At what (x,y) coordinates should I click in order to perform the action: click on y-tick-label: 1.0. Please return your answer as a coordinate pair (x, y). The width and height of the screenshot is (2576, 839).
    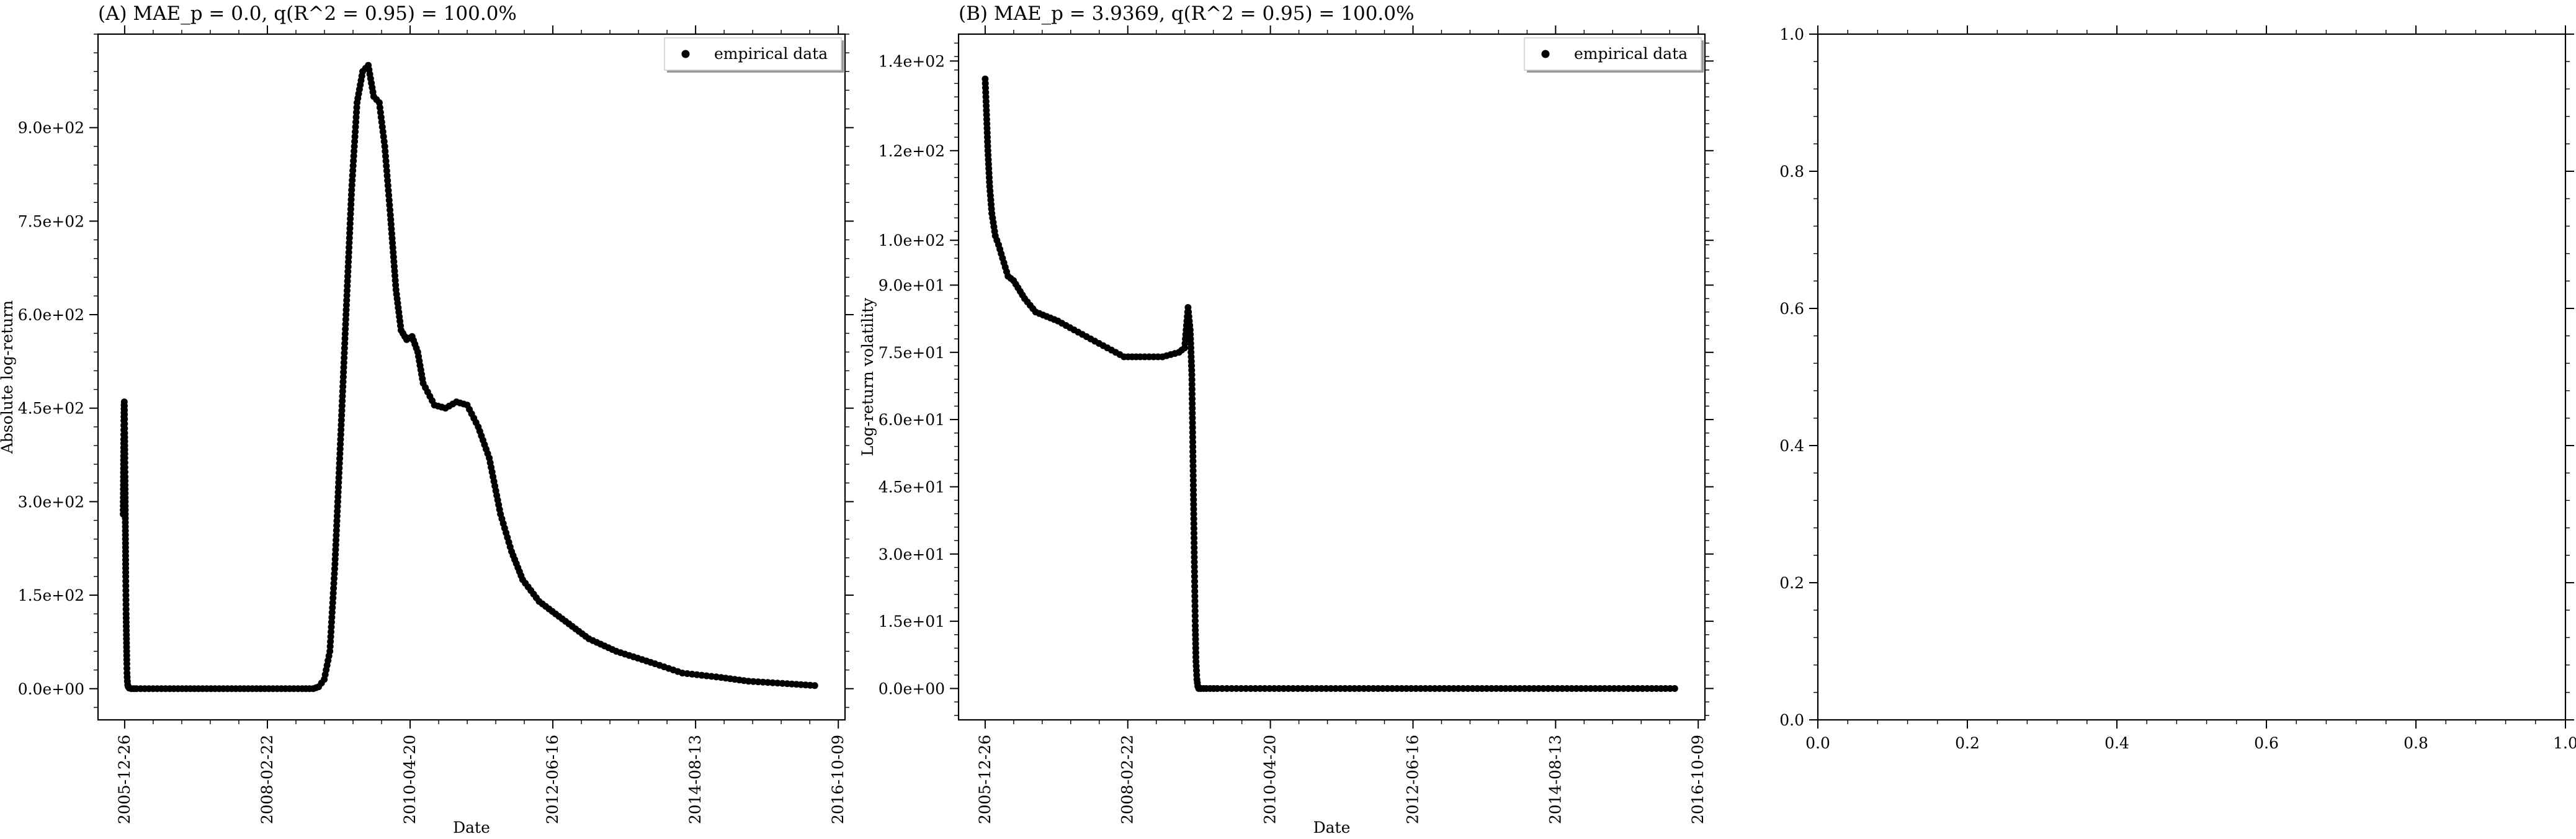
    Looking at the image, I should click on (1791, 34).